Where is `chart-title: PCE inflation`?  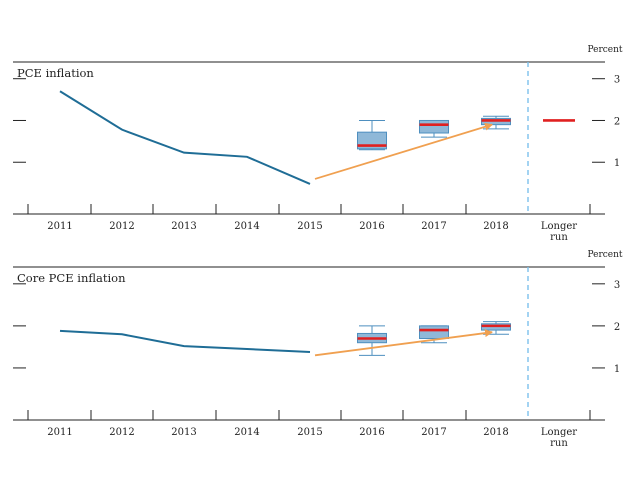 chart-title: PCE inflation is located at coordinates (55, 73).